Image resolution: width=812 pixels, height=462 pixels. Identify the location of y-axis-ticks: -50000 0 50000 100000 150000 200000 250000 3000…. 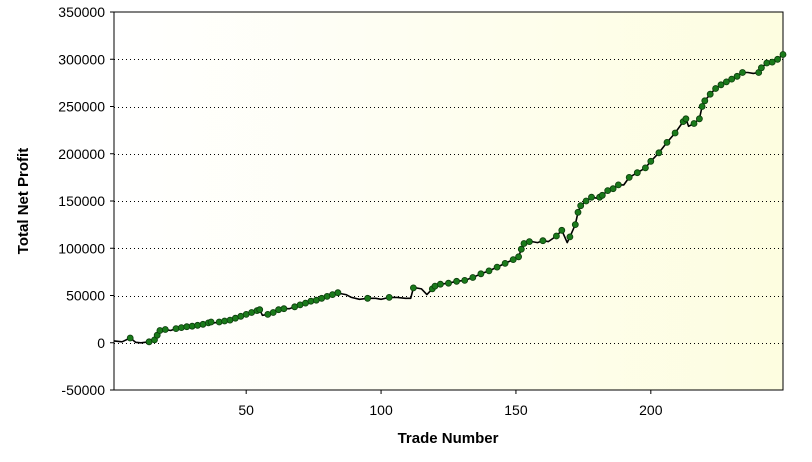
(86, 201).